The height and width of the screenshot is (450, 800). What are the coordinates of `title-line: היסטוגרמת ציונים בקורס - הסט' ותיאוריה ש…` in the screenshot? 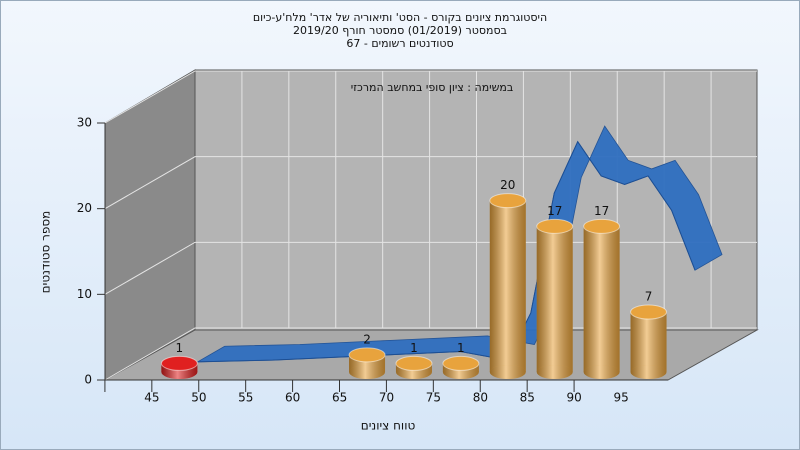 It's located at (400, 17).